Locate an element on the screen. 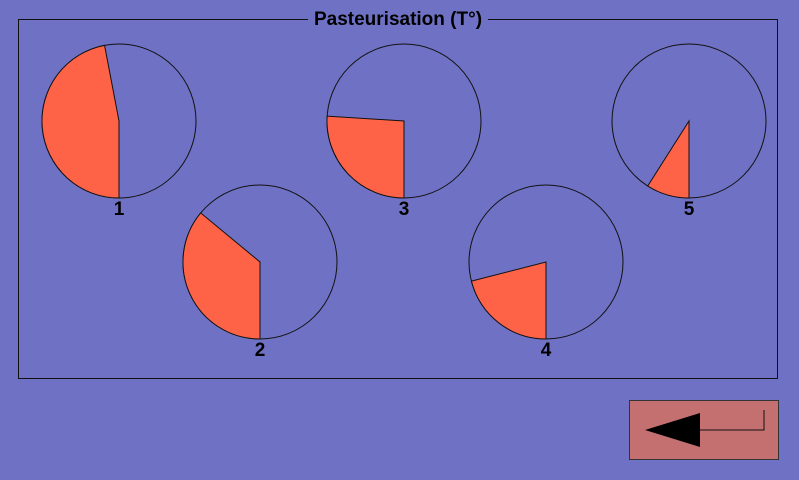 The image size is (799, 480). gauge-1: 1 is located at coordinates (119, 136).